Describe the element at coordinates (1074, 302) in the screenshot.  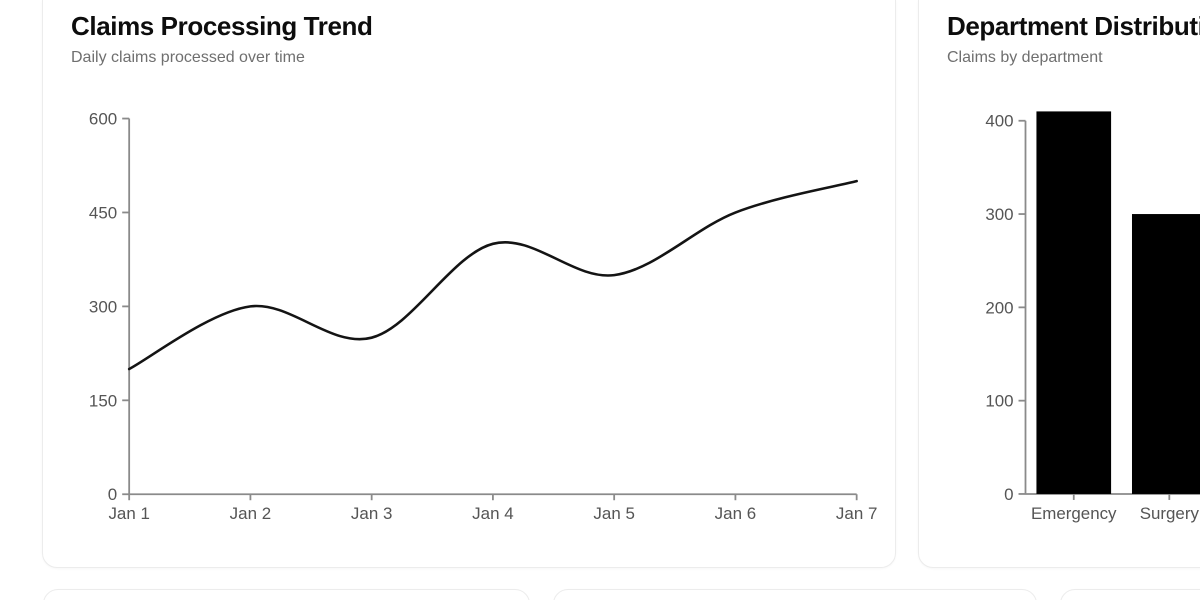
I see `bar-emergency` at that location.